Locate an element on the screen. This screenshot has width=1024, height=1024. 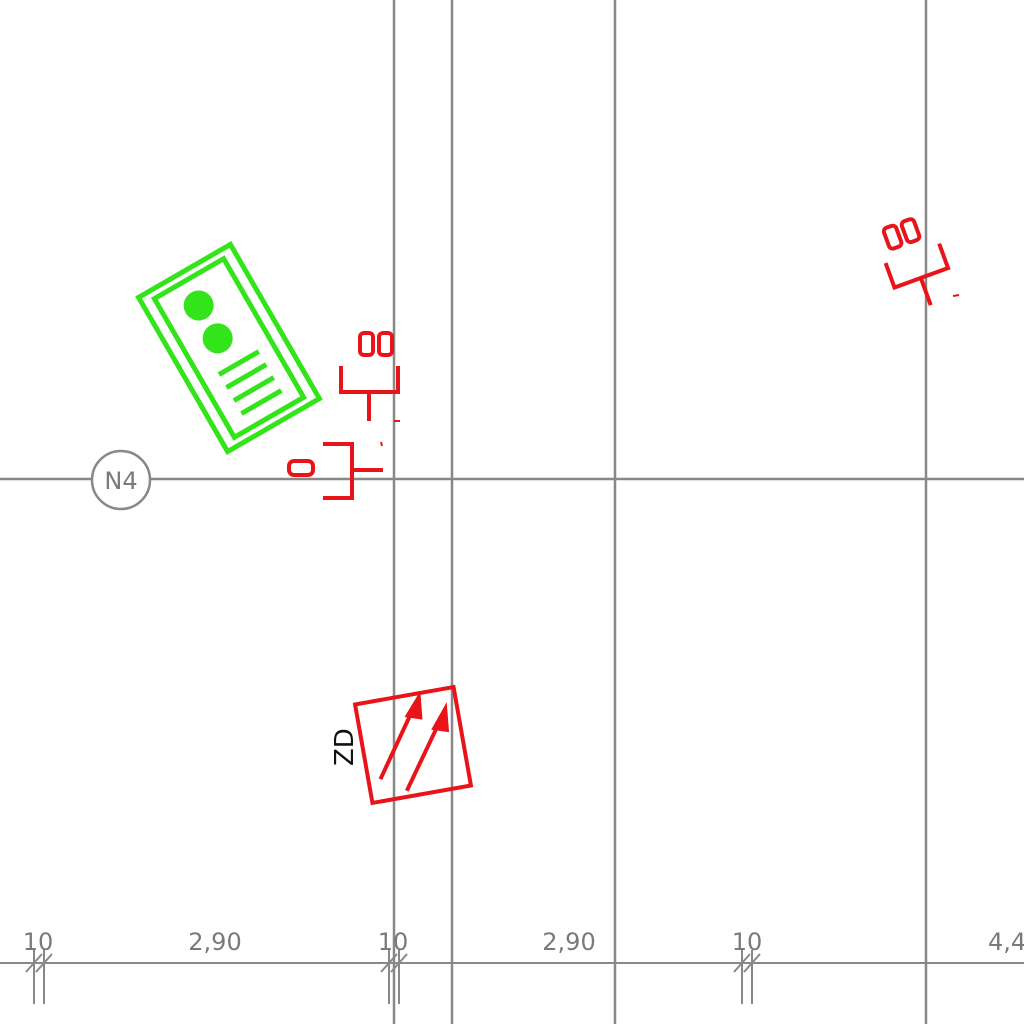
dimension-labels: 10 2,90 10 2,90 10 4,4 is located at coordinates (523, 942).